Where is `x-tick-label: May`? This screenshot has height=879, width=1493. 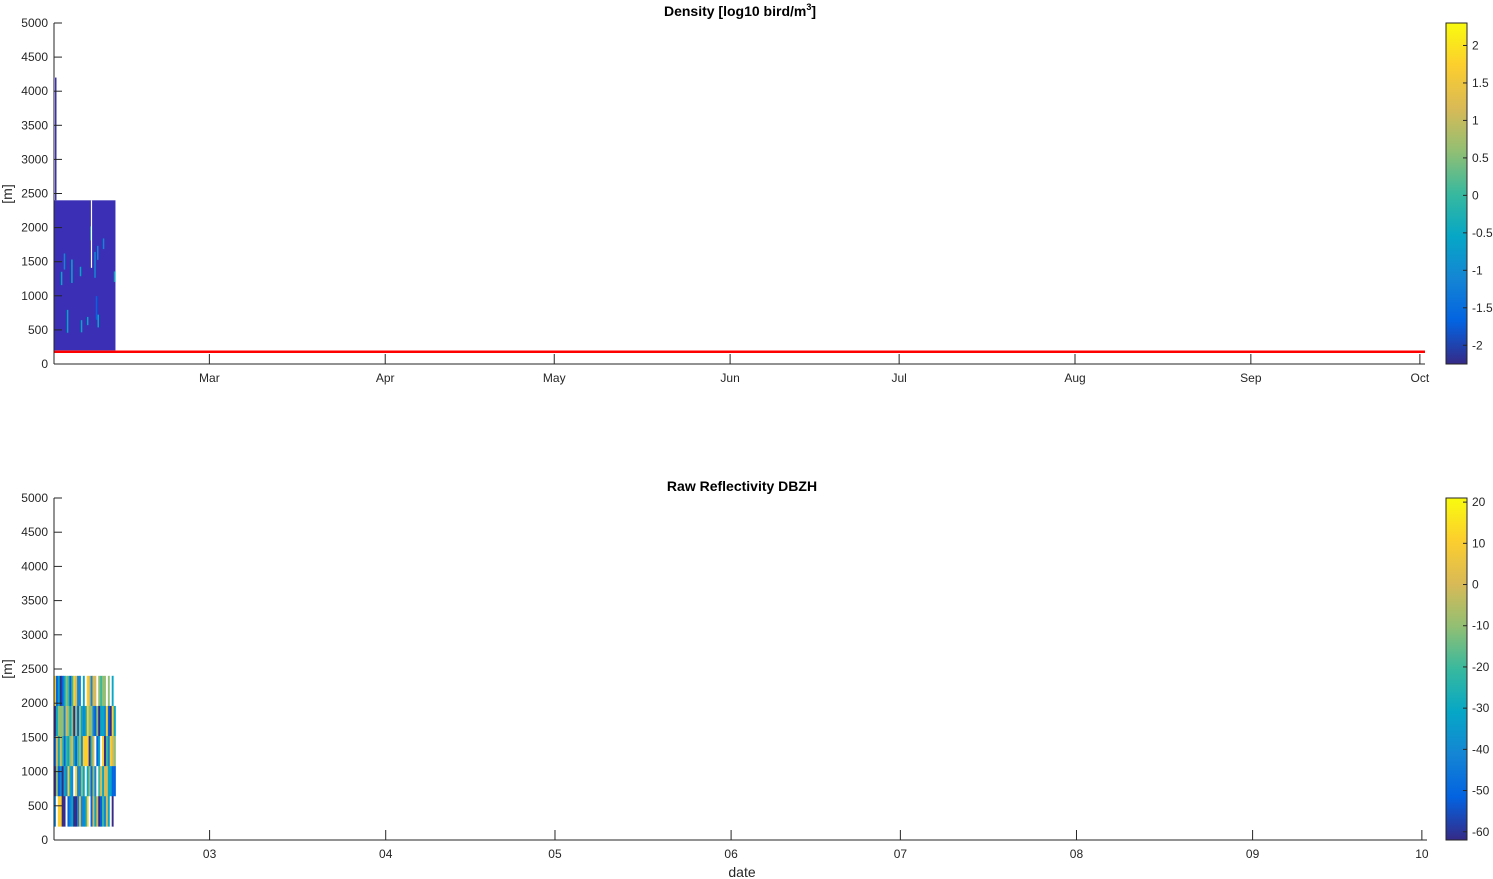 x-tick-label: May is located at coordinates (554, 378).